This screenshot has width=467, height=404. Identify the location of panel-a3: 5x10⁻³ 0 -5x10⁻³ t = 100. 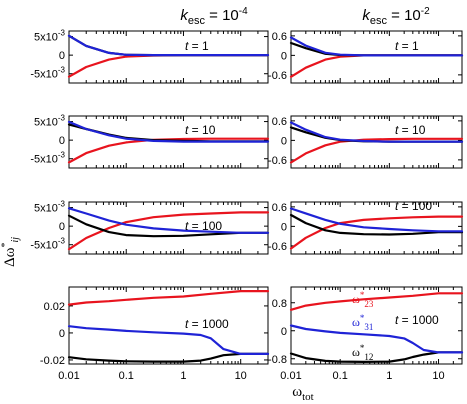
(150, 227).